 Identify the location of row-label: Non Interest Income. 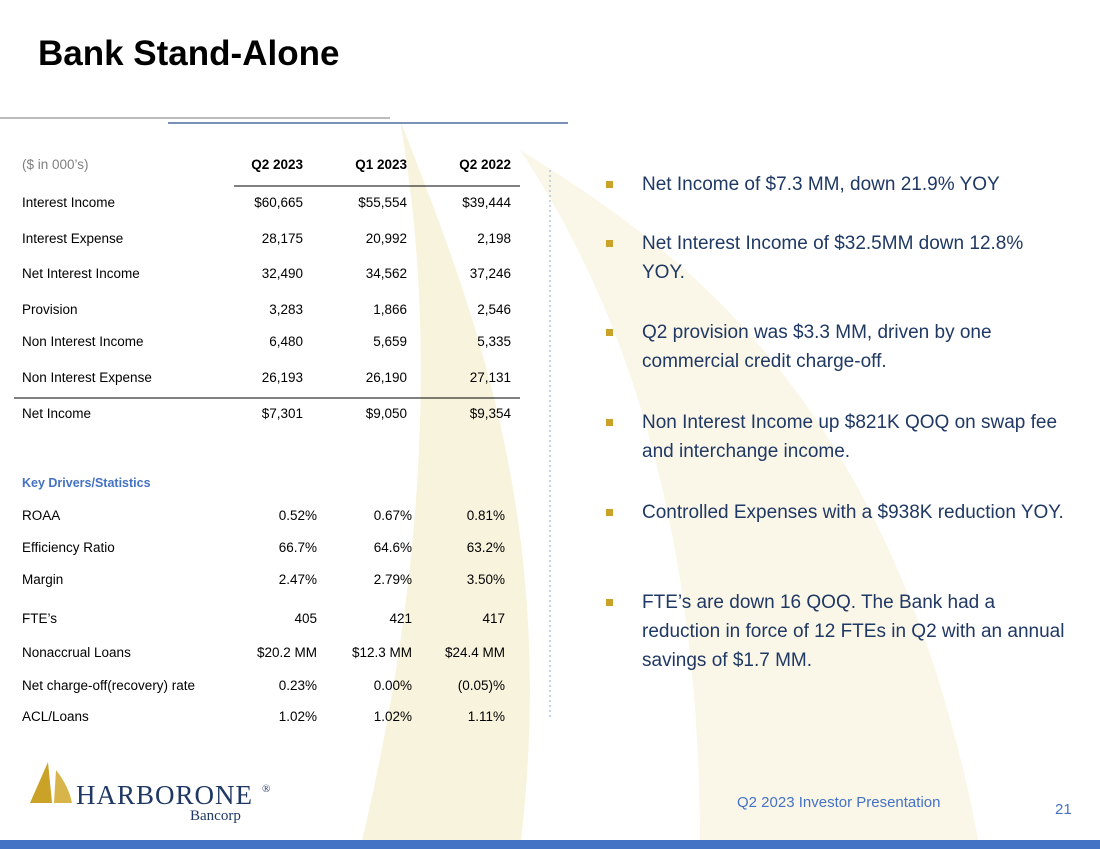
(83, 341).